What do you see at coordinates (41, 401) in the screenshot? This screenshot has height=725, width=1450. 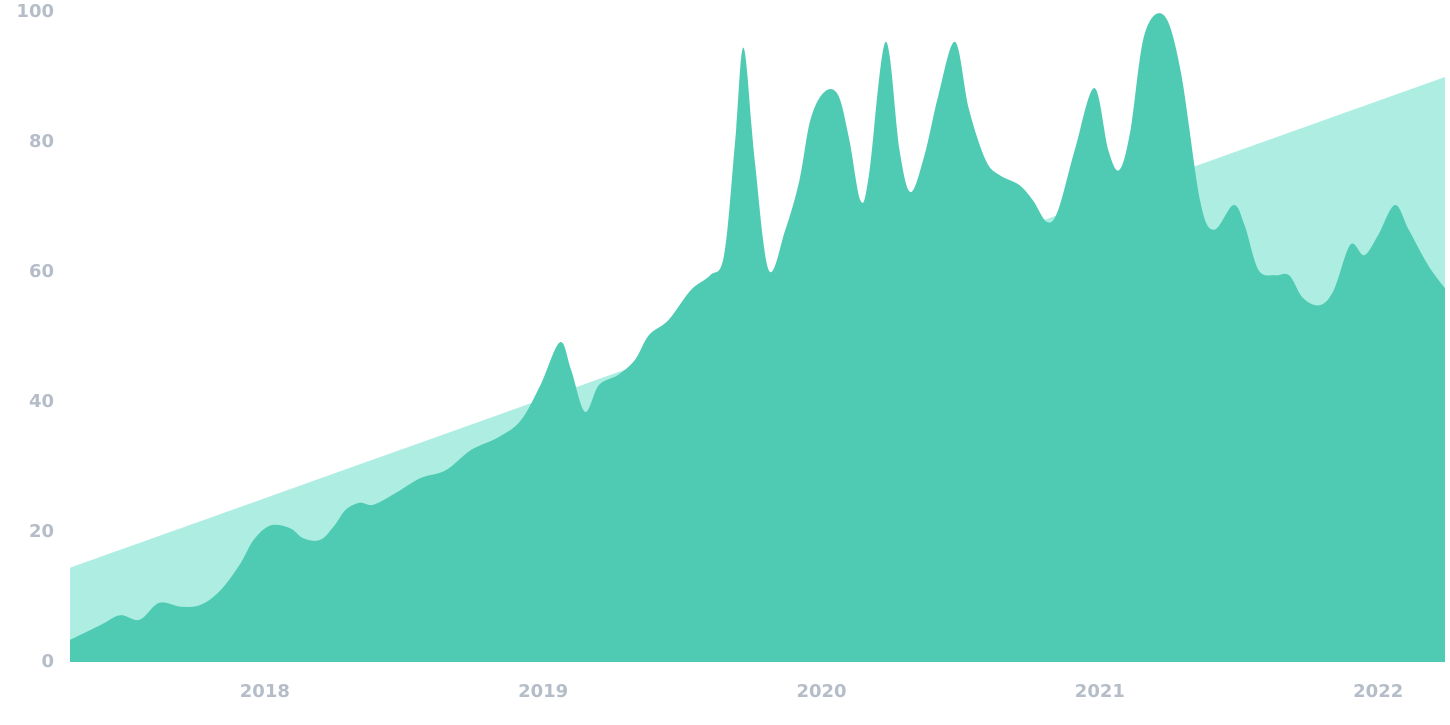 I see `y-tick-label: 40` at bounding box center [41, 401].